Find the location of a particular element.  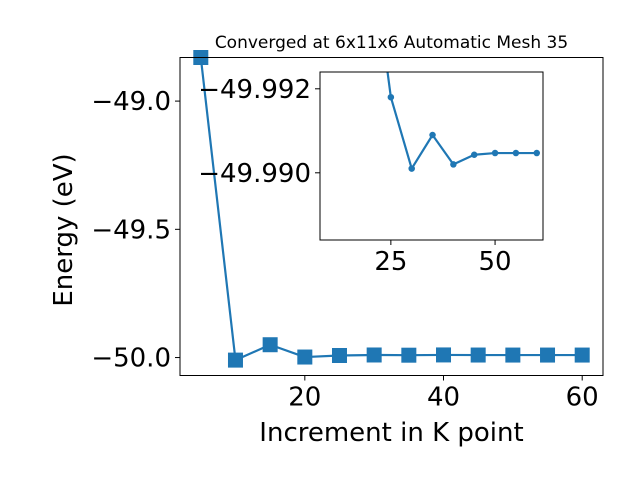

inset-background is located at coordinates (431, 156).